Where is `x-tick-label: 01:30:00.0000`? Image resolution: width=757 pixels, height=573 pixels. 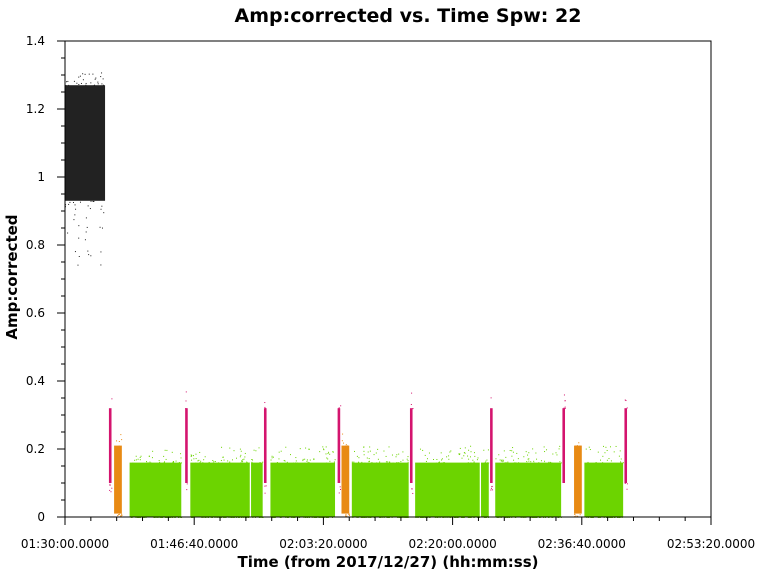
x-tick-label: 01:30:00.0000 is located at coordinates (65, 544).